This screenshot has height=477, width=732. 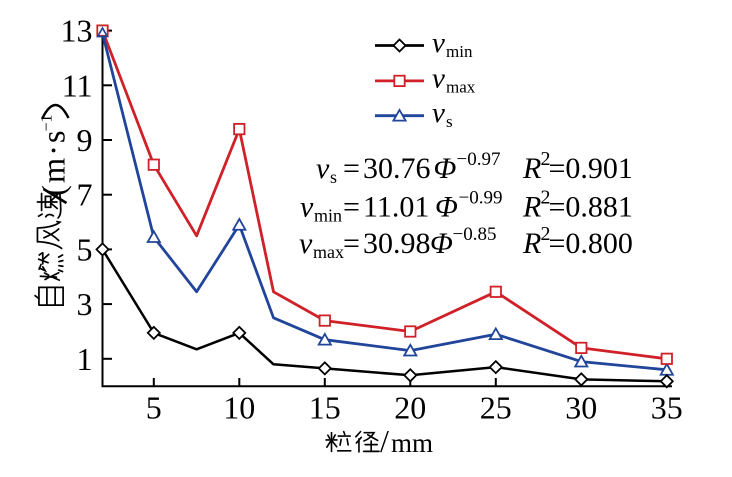 What do you see at coordinates (85, 195) in the screenshot?
I see `svg-text: 7` at bounding box center [85, 195].